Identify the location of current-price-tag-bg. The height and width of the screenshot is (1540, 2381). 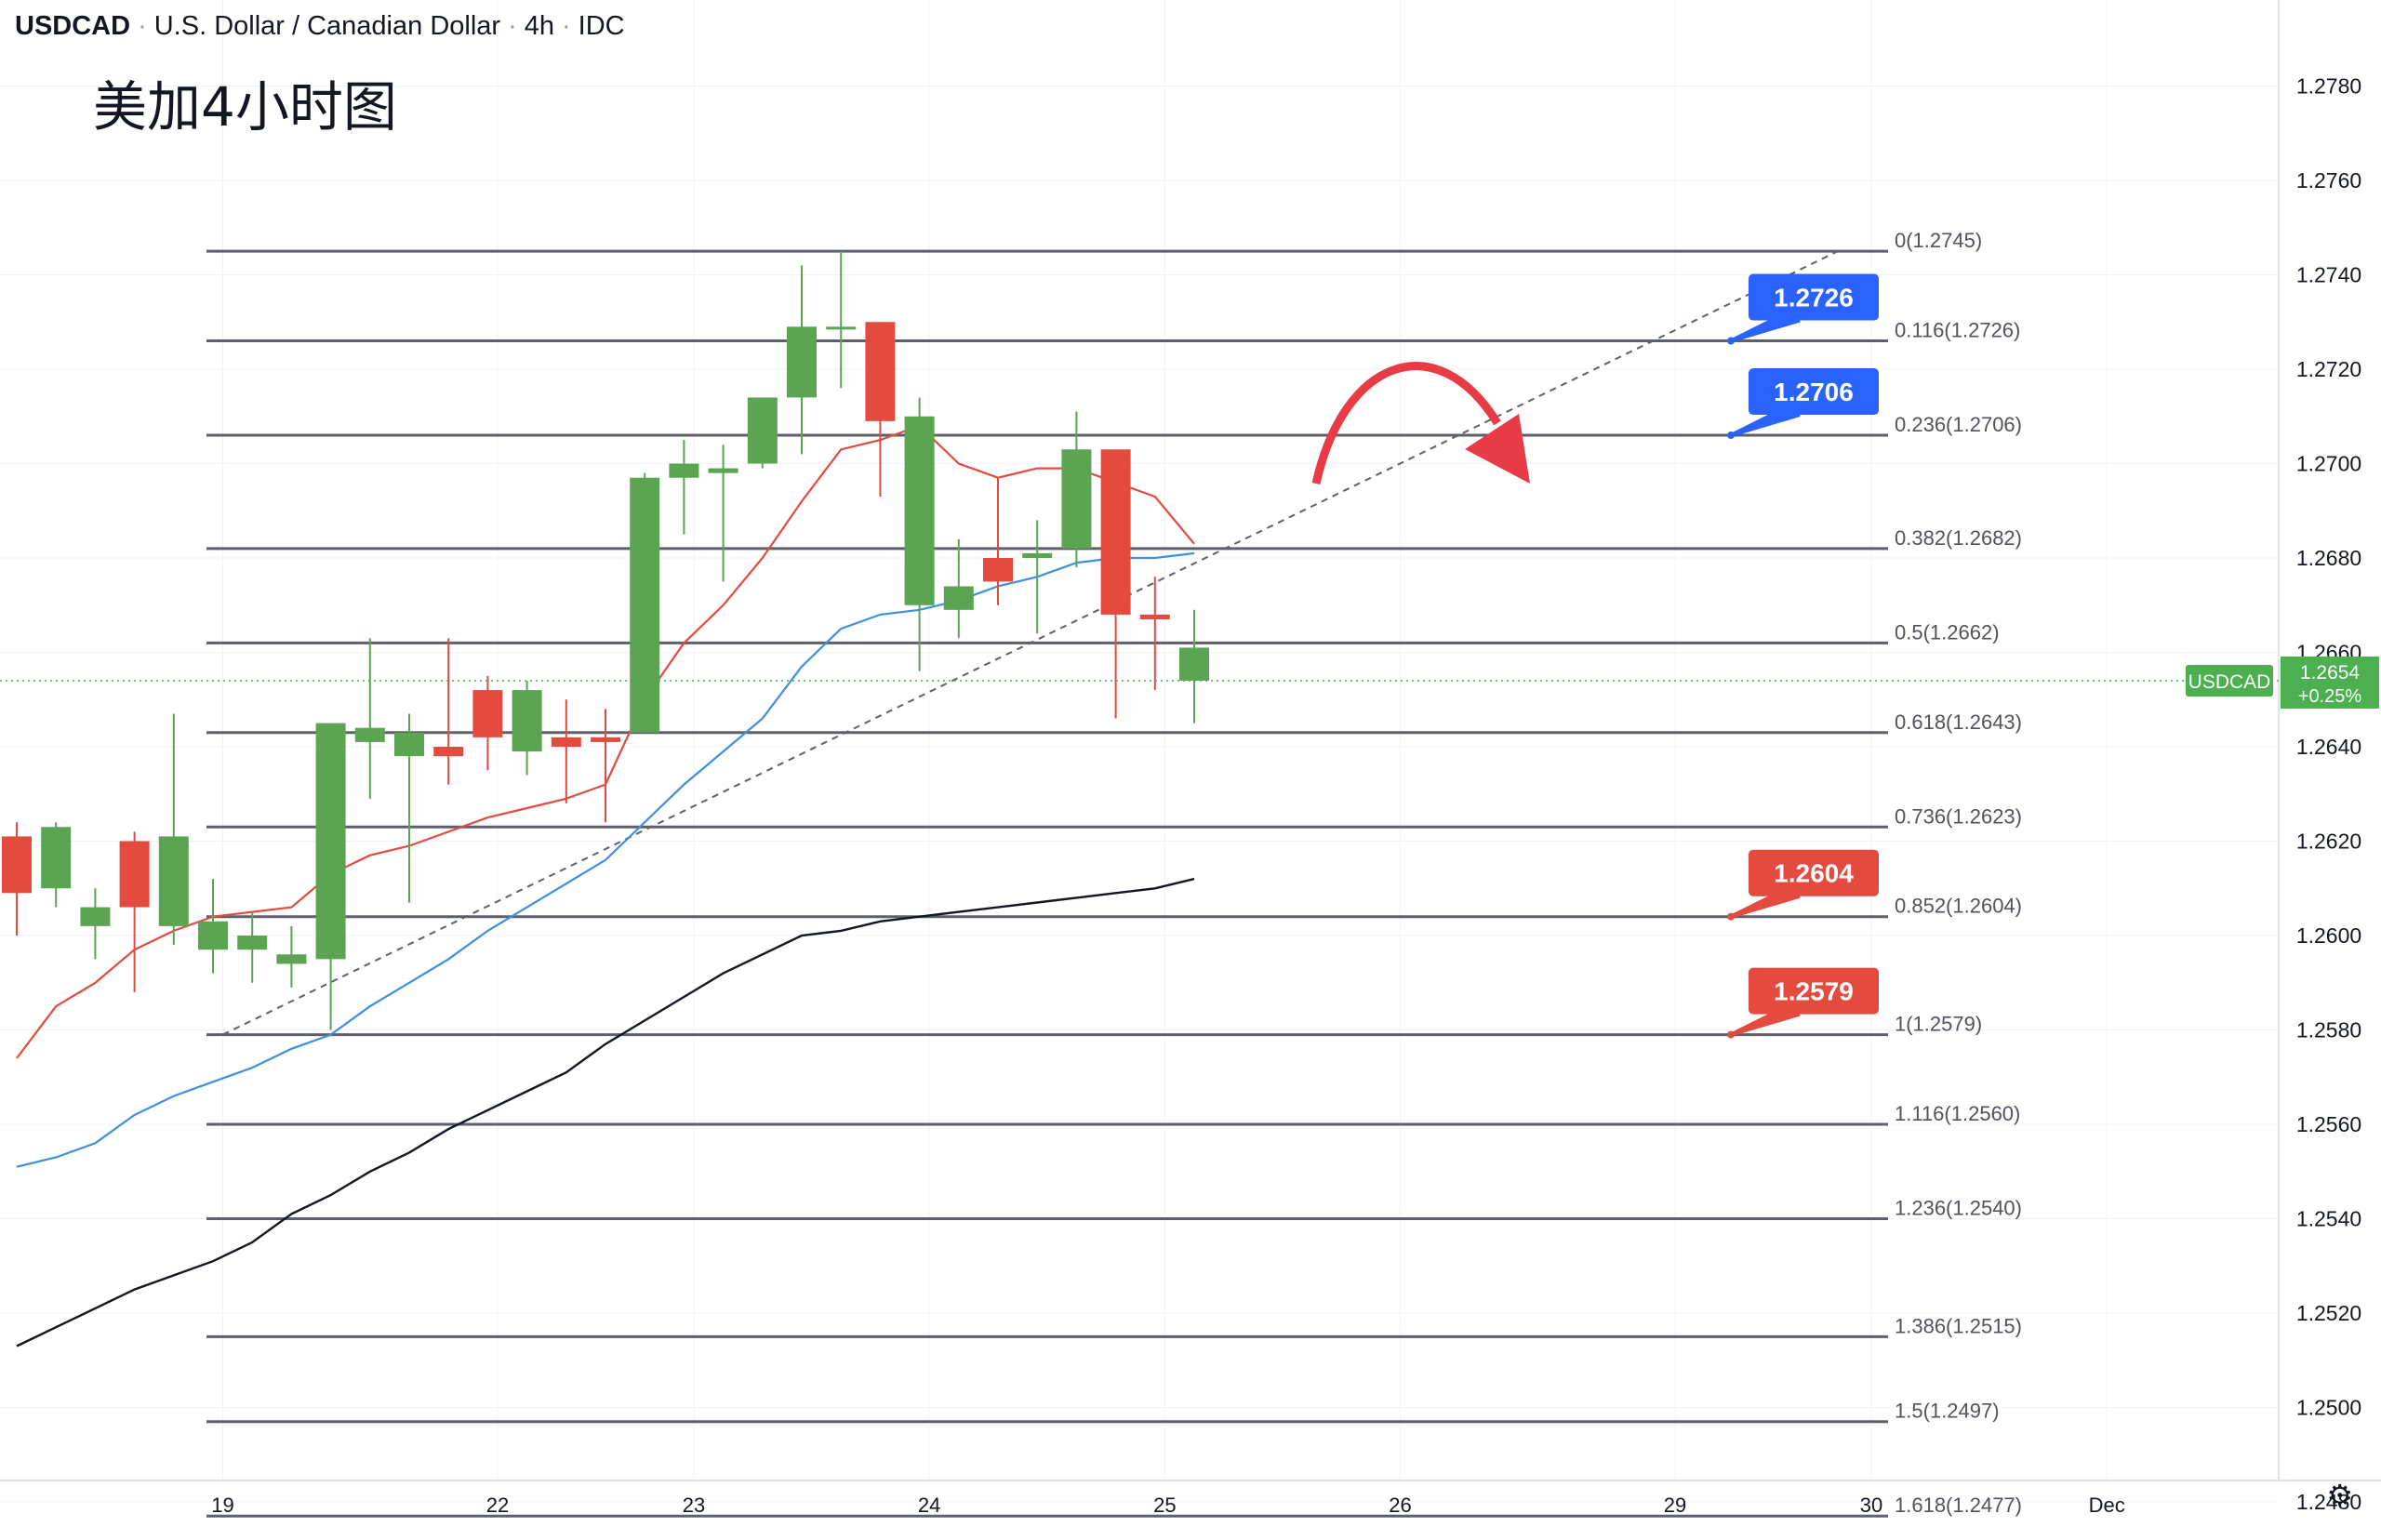
(2330, 682).